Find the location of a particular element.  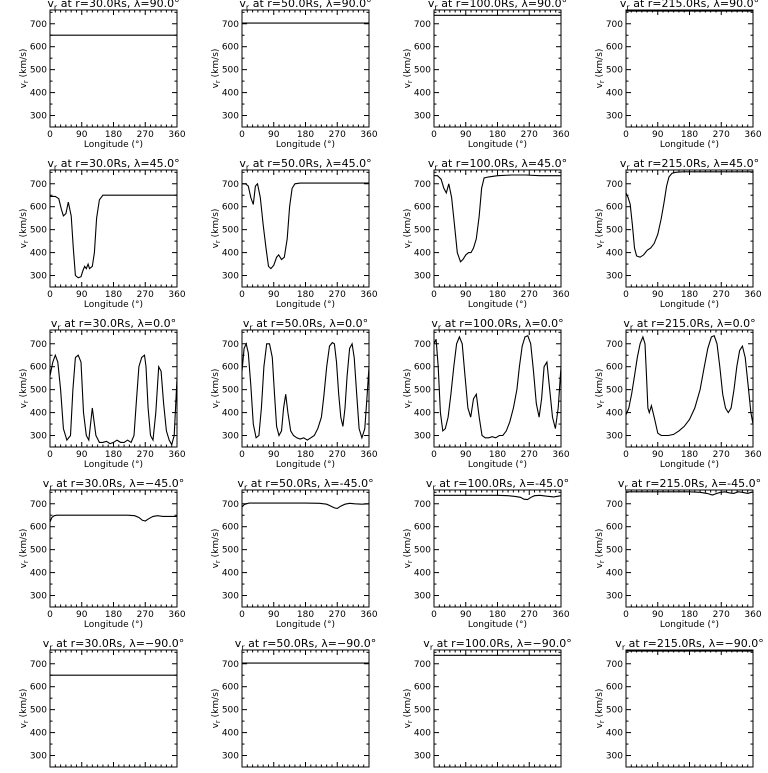

panel-title: vr at r=30.0Rs, λ=0.0° is located at coordinates (113, 324).